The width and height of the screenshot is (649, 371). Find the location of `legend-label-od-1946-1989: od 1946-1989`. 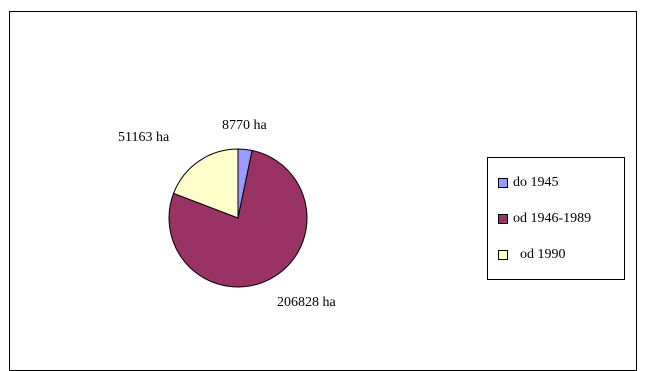

legend-label-od-1946-1989: od 1946-1989 is located at coordinates (552, 218).